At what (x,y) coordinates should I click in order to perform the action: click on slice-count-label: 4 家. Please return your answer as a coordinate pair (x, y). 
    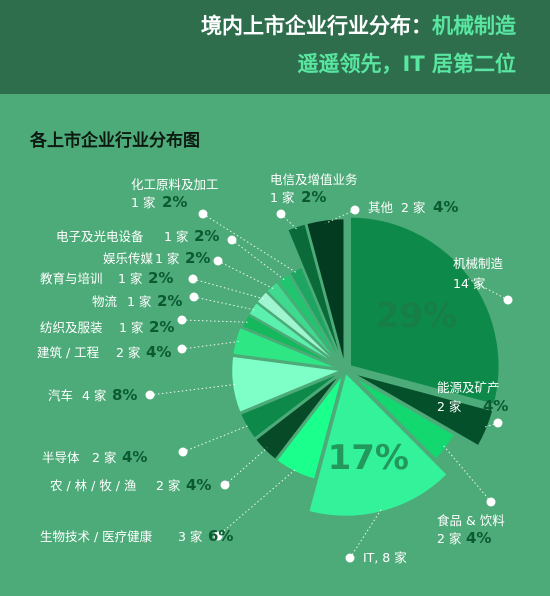
    Looking at the image, I should click on (94, 395).